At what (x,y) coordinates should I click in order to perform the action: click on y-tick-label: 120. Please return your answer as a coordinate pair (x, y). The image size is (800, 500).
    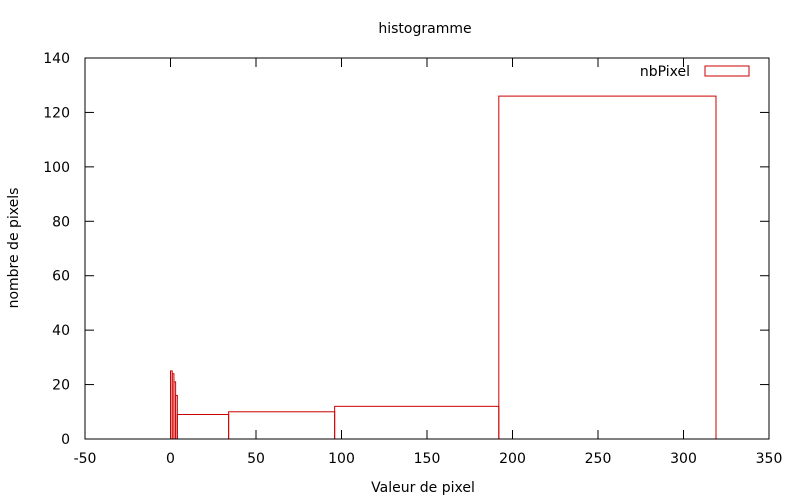
    Looking at the image, I should click on (56, 113).